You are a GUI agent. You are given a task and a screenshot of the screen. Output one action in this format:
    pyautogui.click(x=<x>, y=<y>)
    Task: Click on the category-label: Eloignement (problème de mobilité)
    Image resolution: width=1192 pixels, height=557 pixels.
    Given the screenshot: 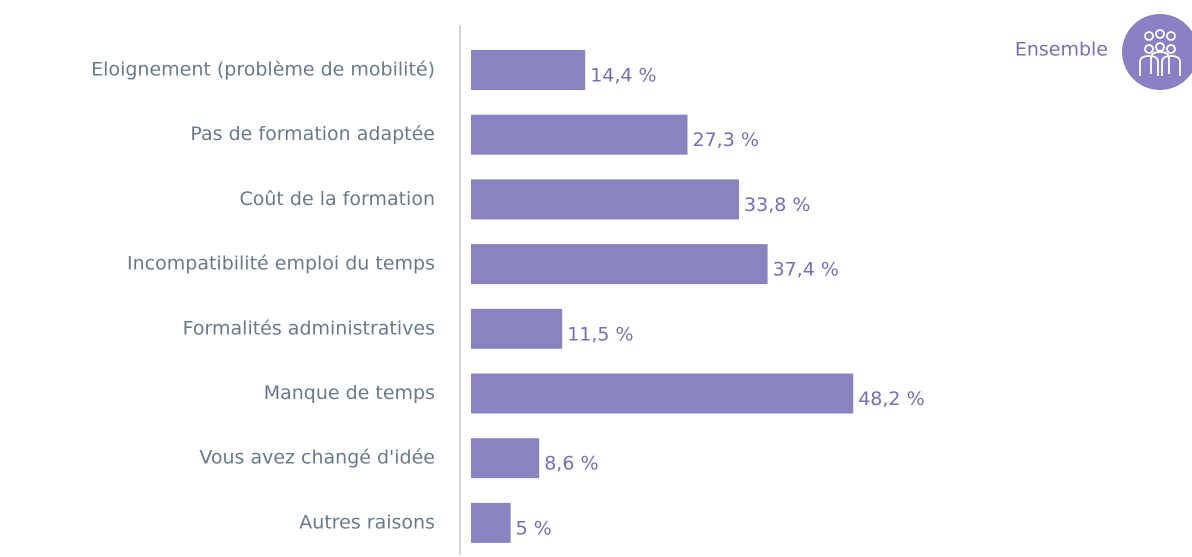 What is the action you would take?
    pyautogui.click(x=263, y=70)
    